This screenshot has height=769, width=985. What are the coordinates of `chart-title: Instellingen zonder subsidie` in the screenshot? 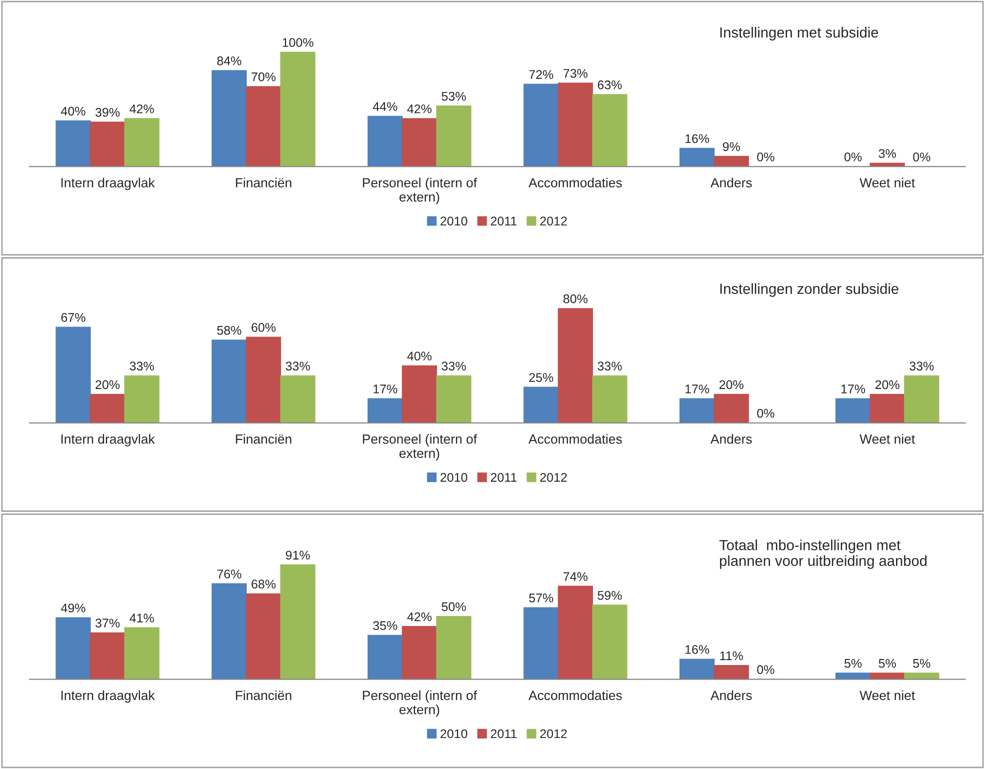 It's located at (809, 290).